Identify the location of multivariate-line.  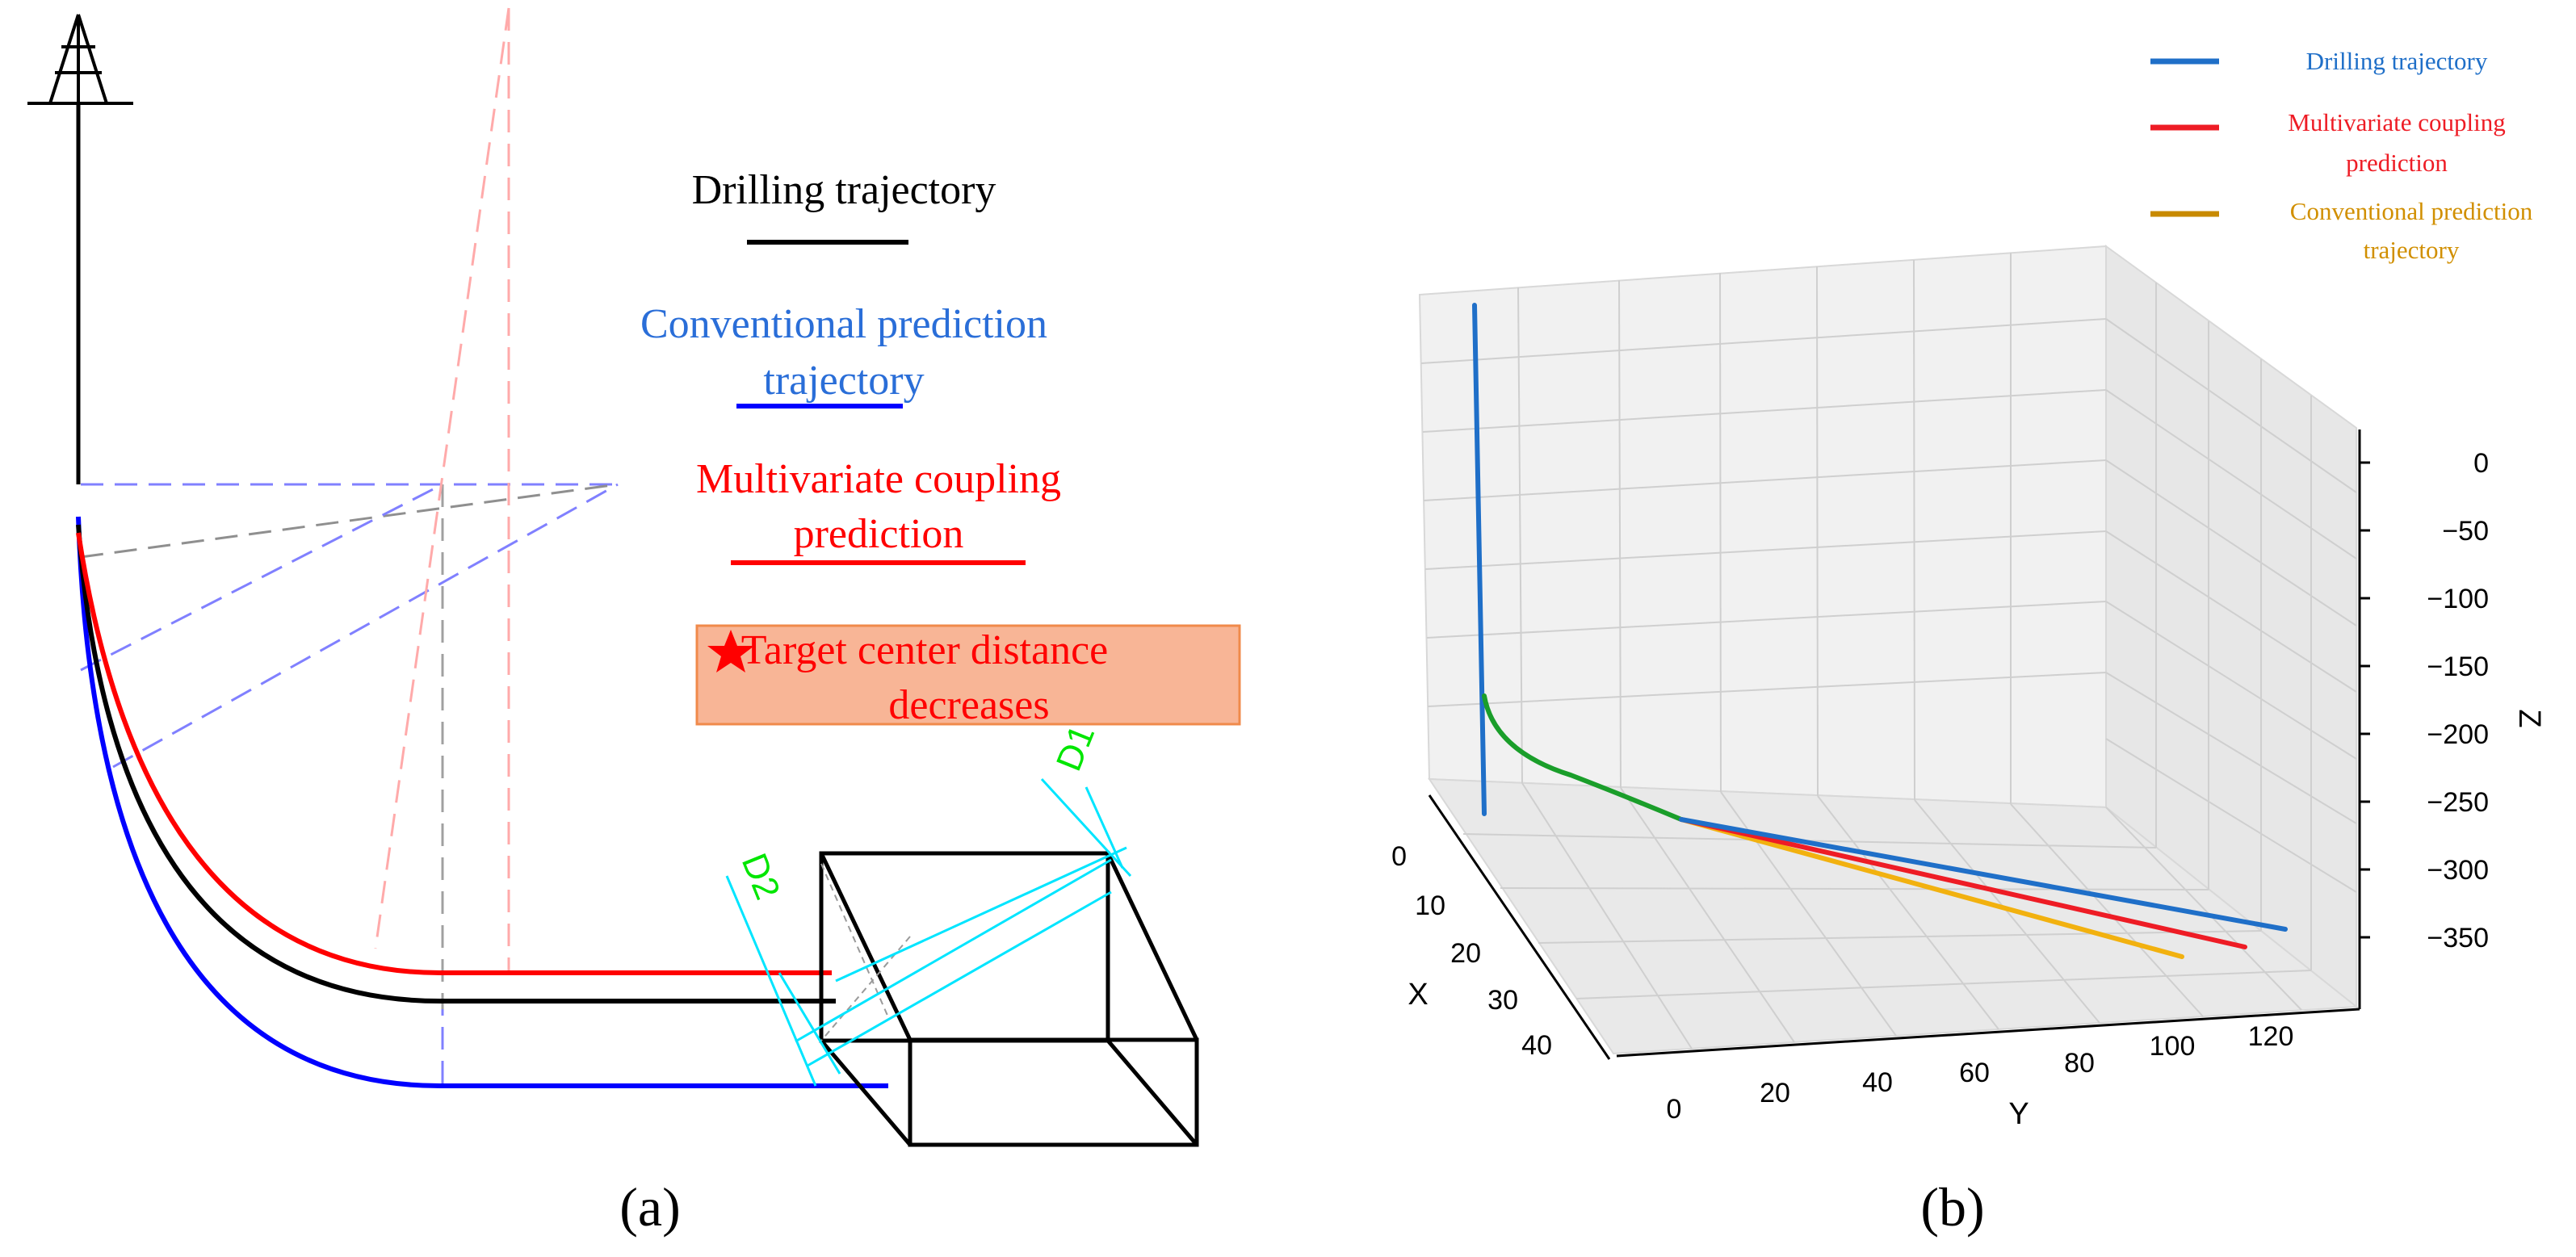
(1963, 883).